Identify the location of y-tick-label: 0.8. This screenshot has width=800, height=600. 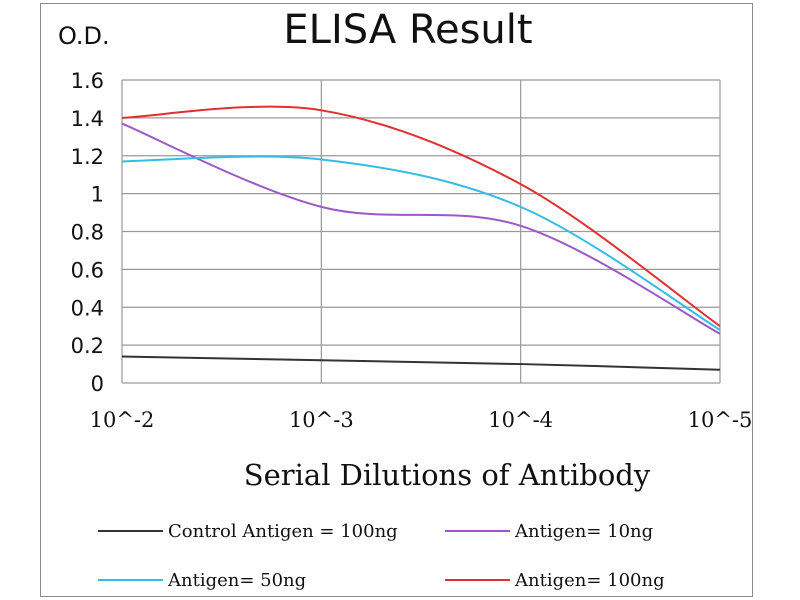
(87, 233).